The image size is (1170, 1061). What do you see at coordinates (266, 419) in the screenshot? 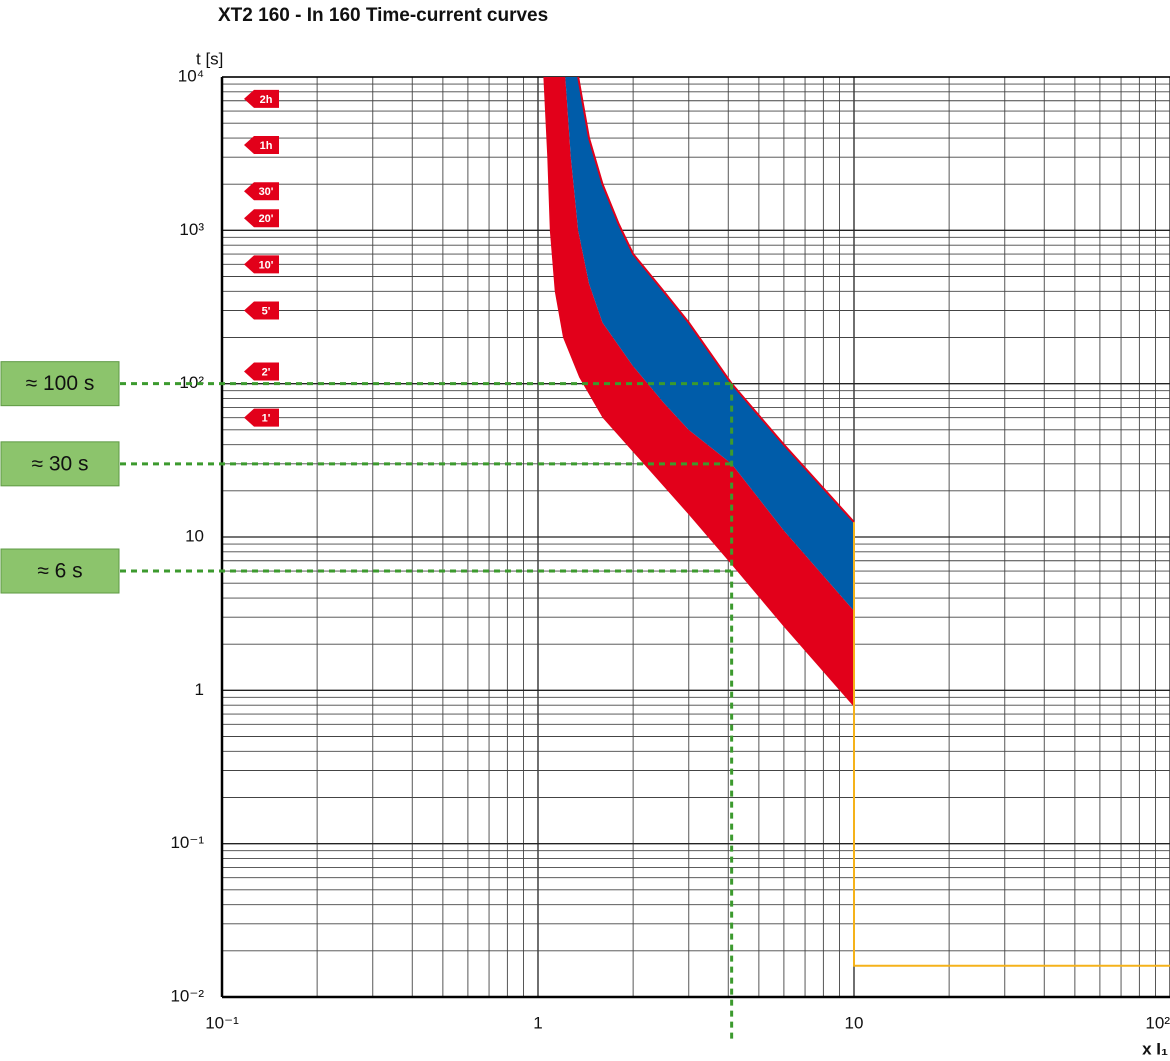
I see `time-marker-label: 1'` at bounding box center [266, 419].